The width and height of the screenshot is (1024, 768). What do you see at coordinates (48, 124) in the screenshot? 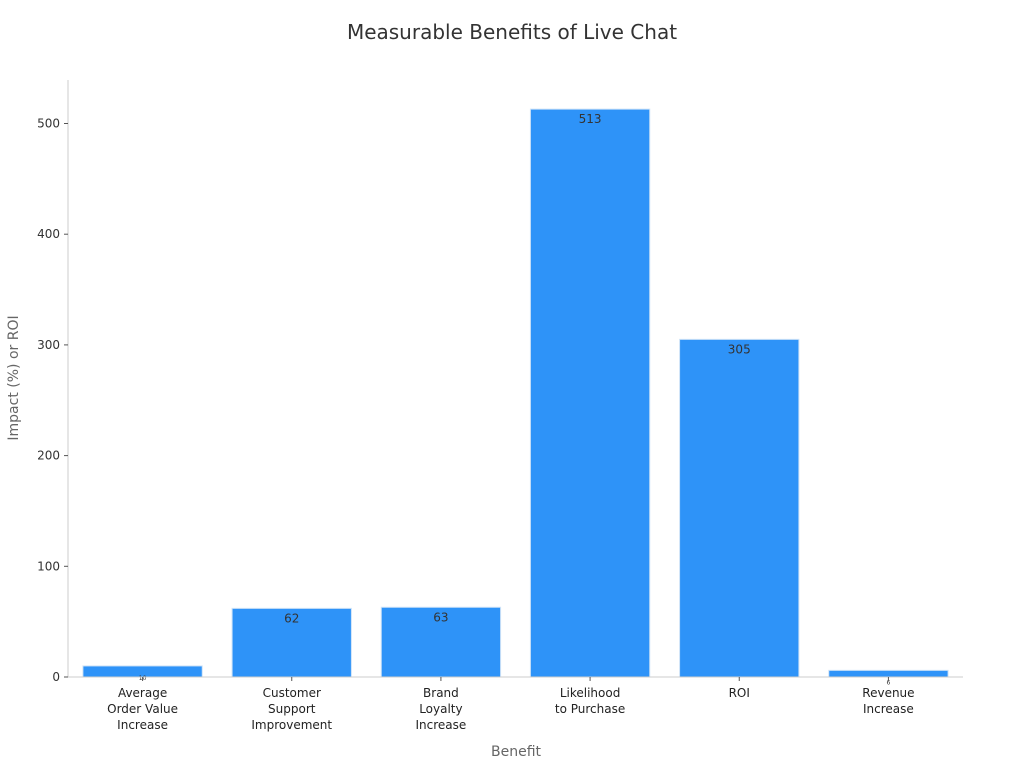
I see `y-tick-label: 500` at bounding box center [48, 124].